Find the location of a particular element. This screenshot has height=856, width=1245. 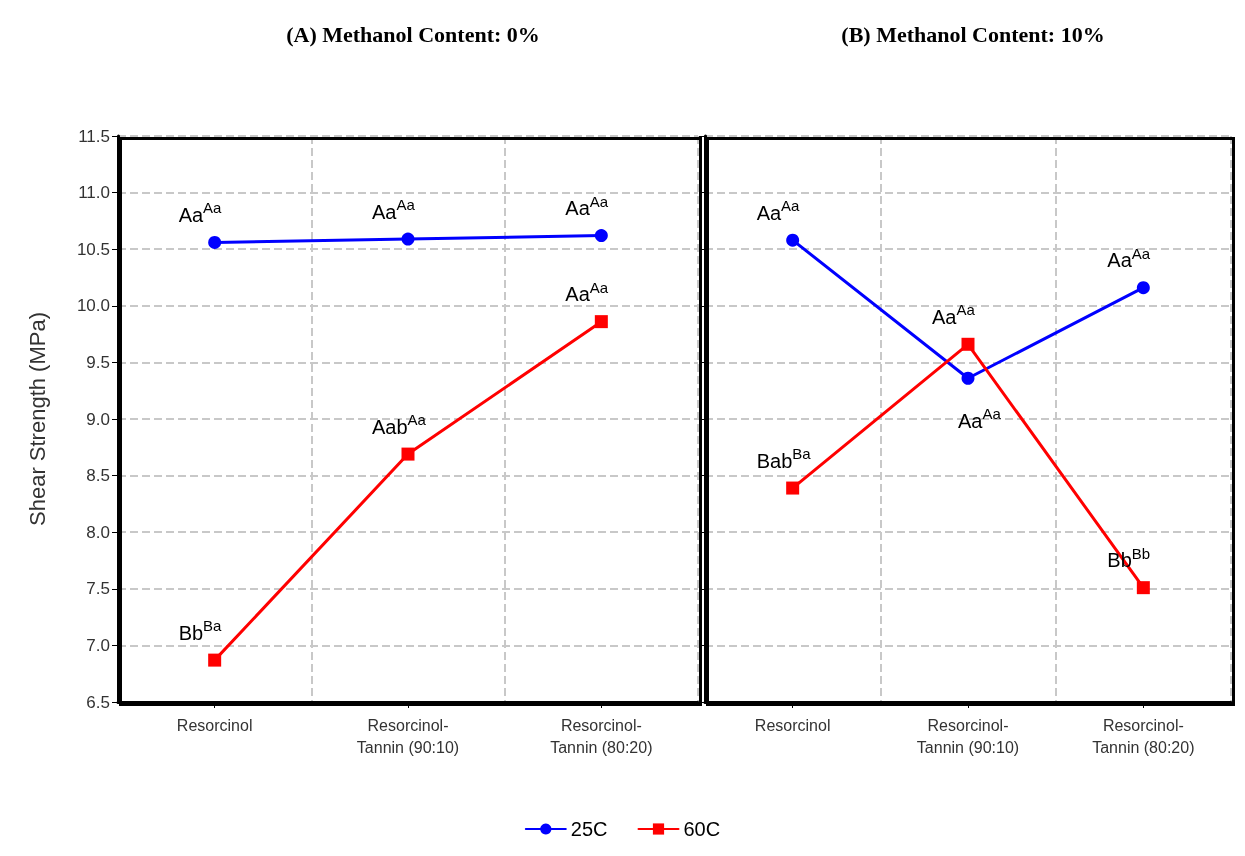

y-tick-label: 7.5 is located at coordinates (98, 589).